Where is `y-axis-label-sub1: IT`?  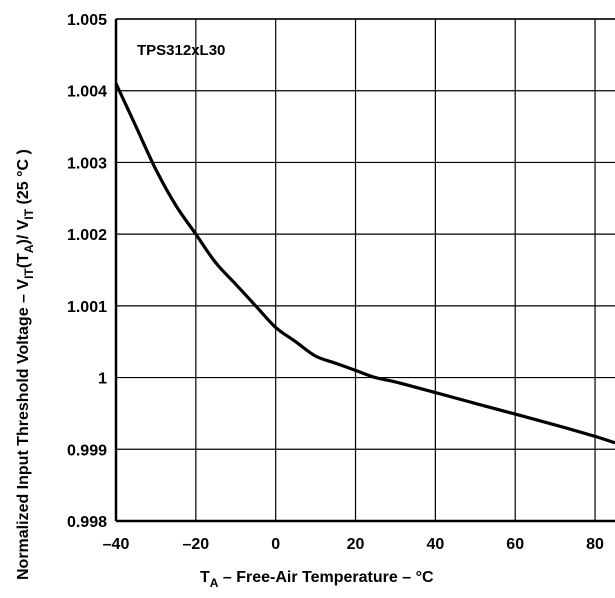
y-axis-label-sub1: IT is located at coordinates (29, 273).